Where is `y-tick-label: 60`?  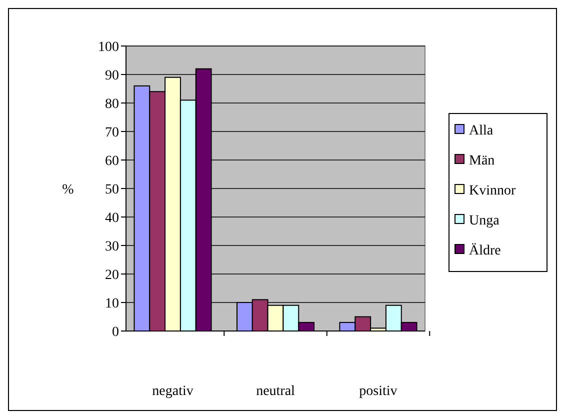
y-tick-label: 60 is located at coordinates (112, 161).